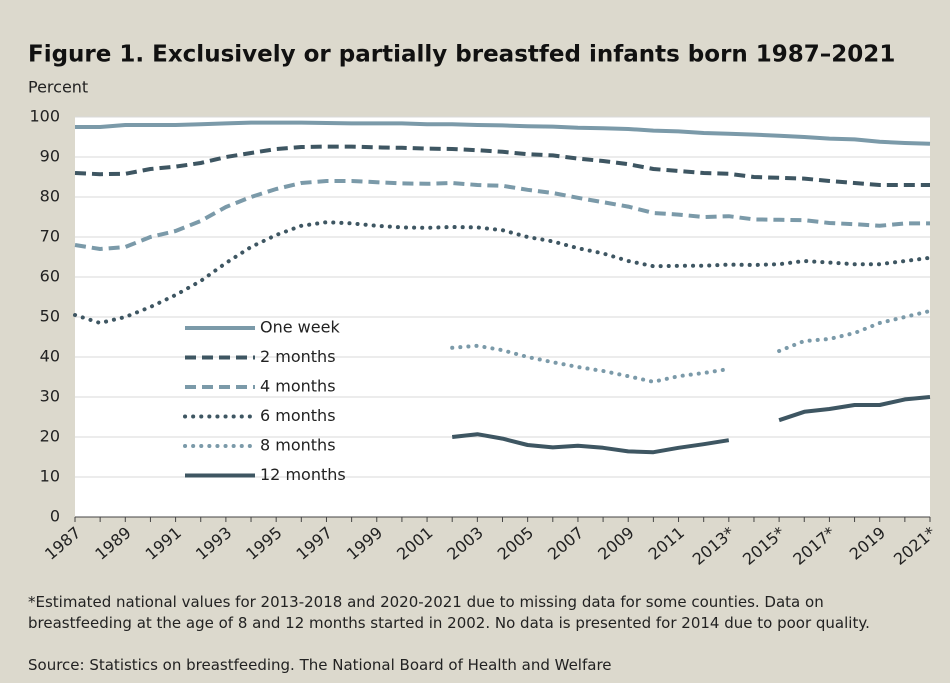  I want to click on x-tick-label: 2017*, so click(814, 546).